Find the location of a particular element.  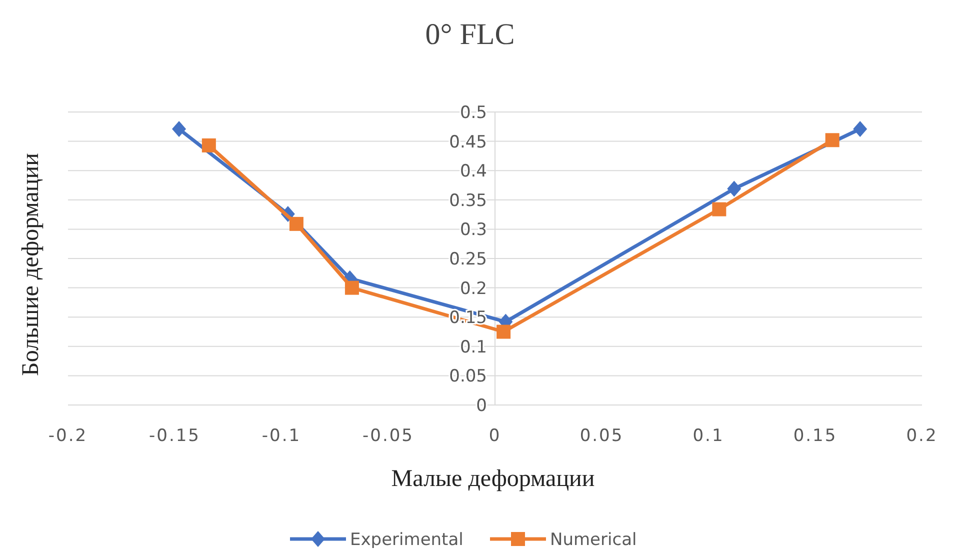

x-tick-label: 0 is located at coordinates (495, 436).